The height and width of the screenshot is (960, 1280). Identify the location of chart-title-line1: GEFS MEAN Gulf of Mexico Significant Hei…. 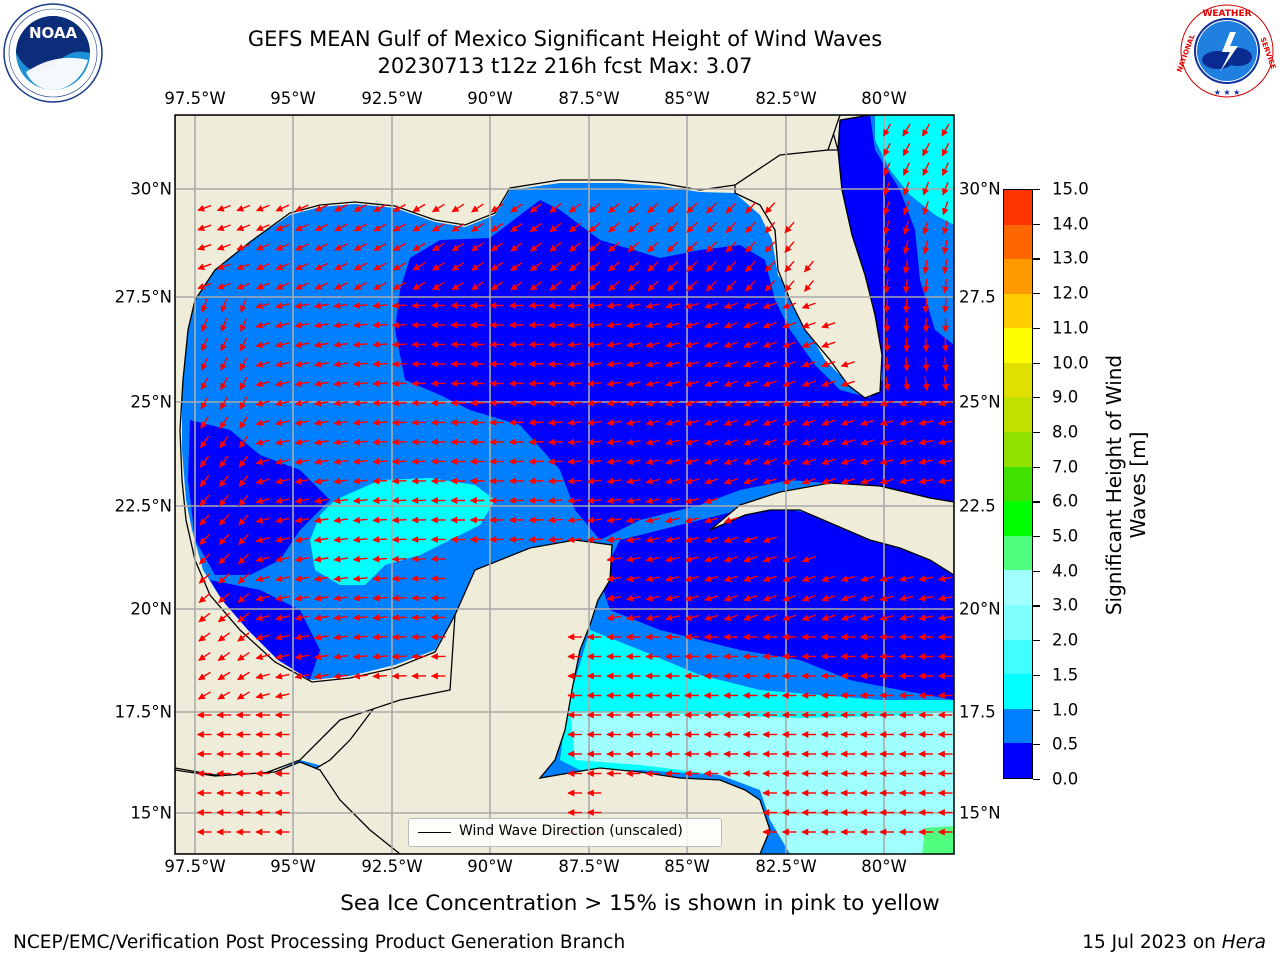
(565, 39).